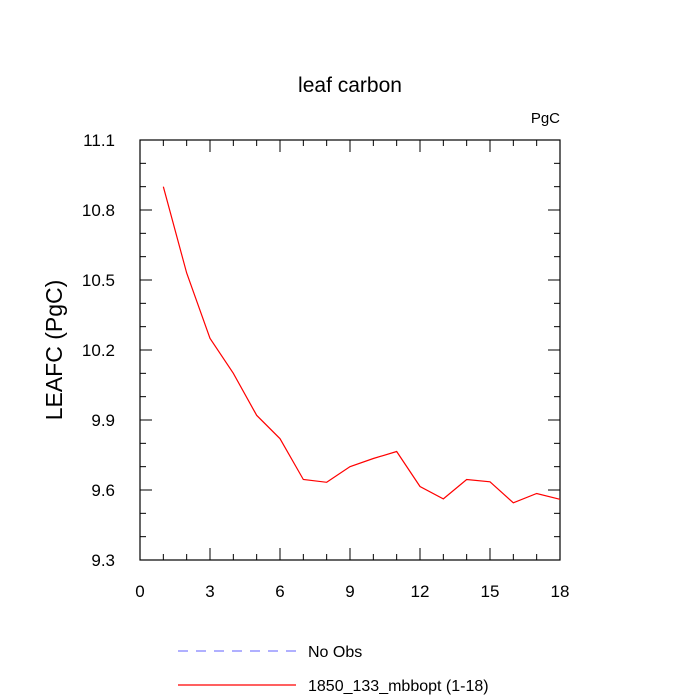  I want to click on legend-label: No Obs, so click(335, 652).